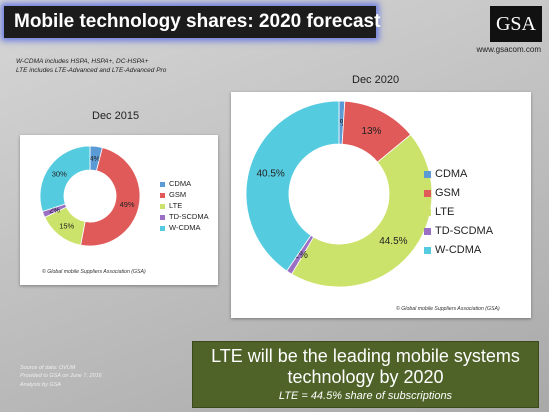 Image resolution: width=549 pixels, height=412 pixels. I want to click on data-label-cdma: 4%, so click(94, 158).